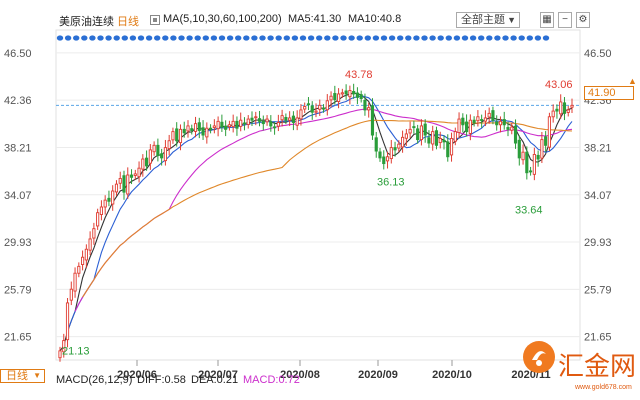  What do you see at coordinates (22, 376) in the screenshot?
I see `period-select: 日线 ▼` at bounding box center [22, 376].